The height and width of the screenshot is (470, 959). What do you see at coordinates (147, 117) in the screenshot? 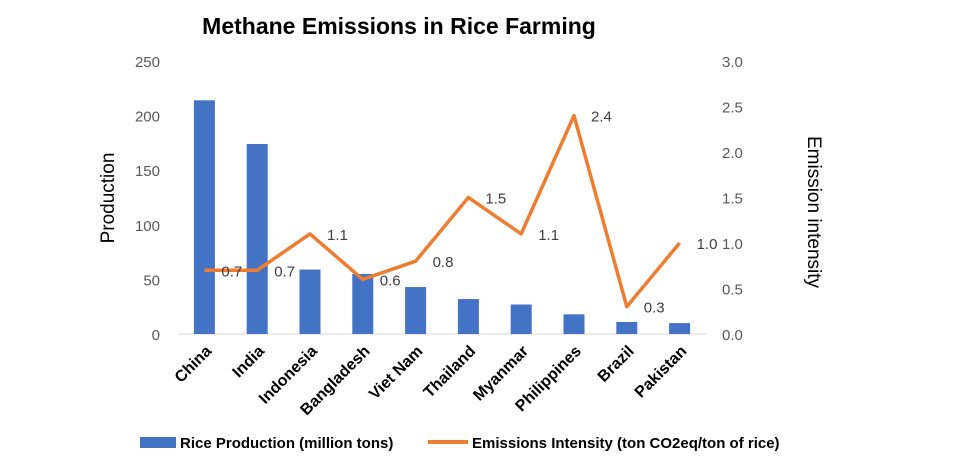
I see `y-tick-label: 200` at bounding box center [147, 117].